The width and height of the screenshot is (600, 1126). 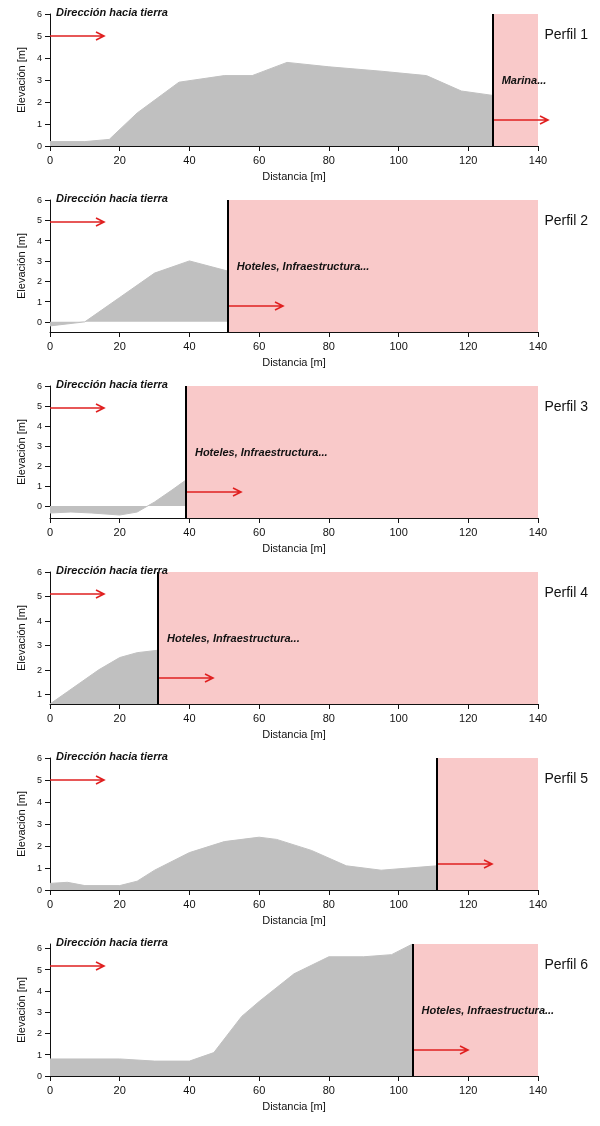 What do you see at coordinates (566, 964) in the screenshot?
I see `text: Perfil 6` at bounding box center [566, 964].